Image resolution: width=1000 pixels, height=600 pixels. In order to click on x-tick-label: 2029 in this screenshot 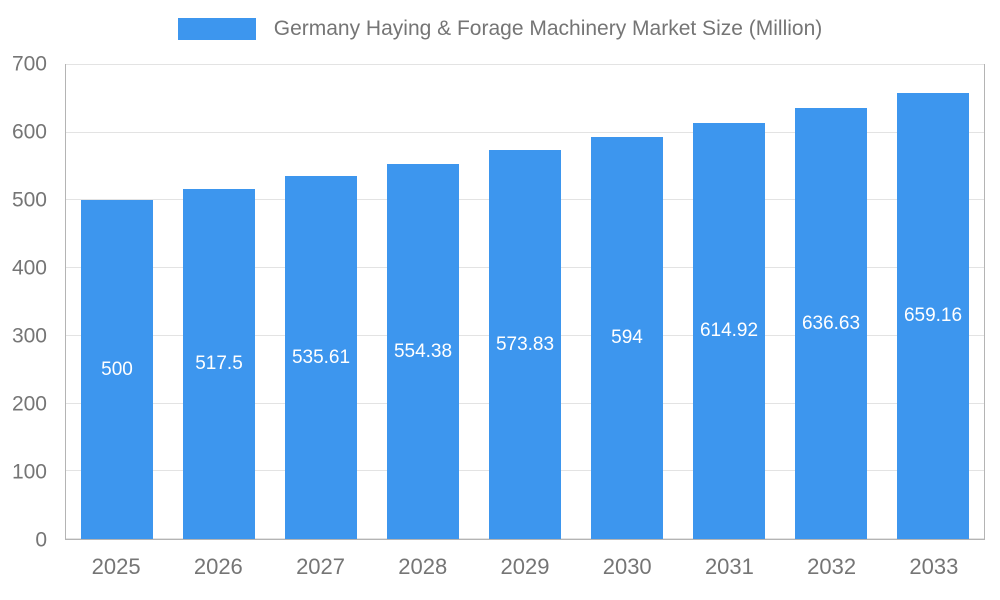, I will do `click(525, 566)`.